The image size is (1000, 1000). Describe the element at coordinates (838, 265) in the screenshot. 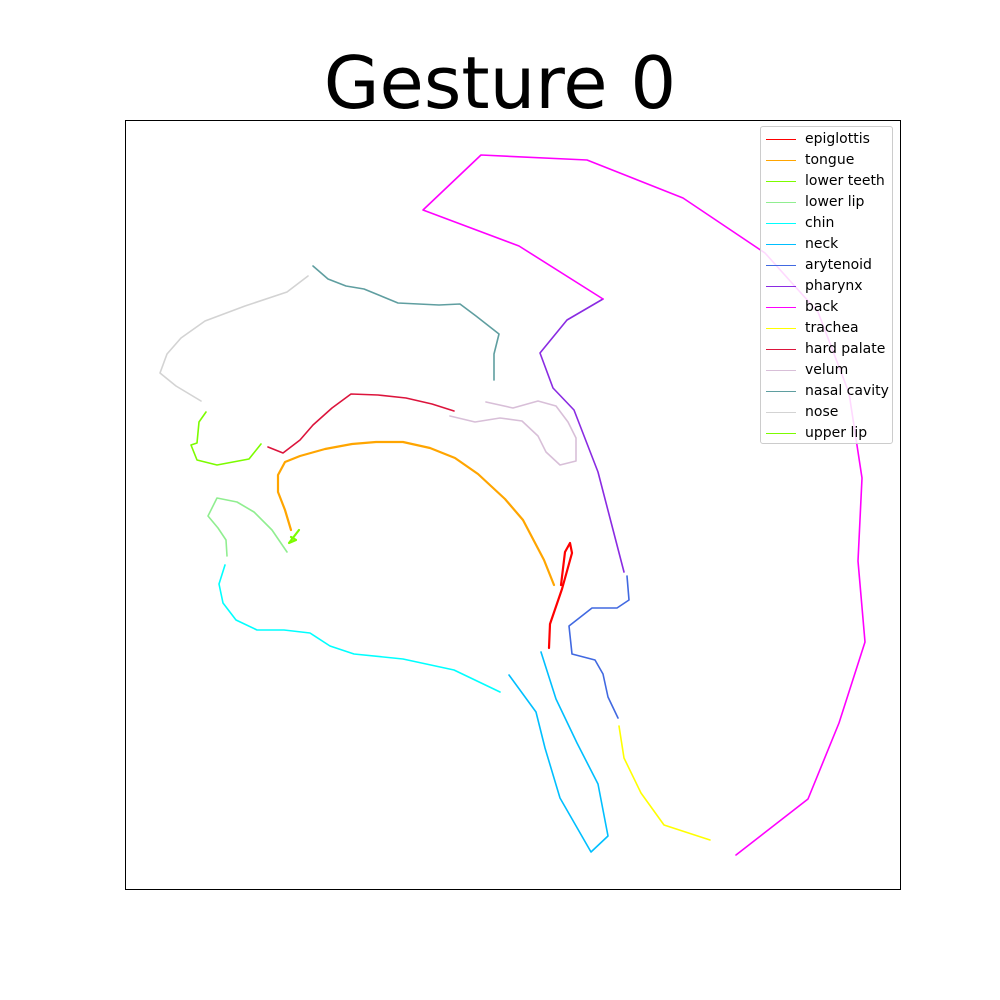

I see `legend-label: arytenoid` at that location.